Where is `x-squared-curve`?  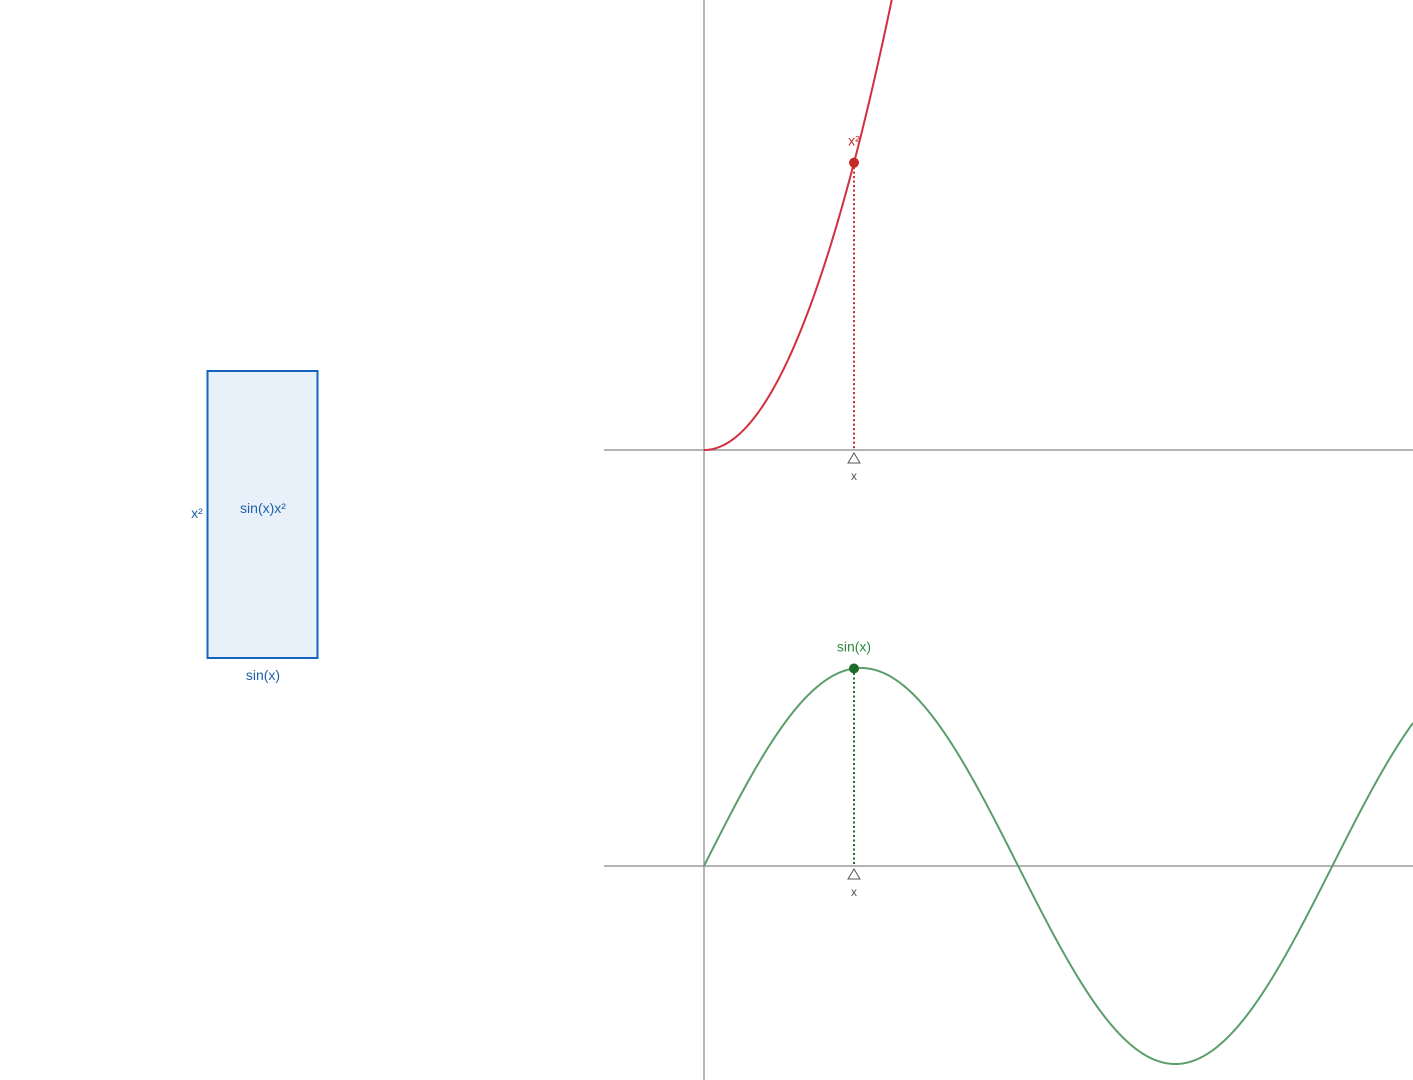
x-squared-curve is located at coordinates (798, 225).